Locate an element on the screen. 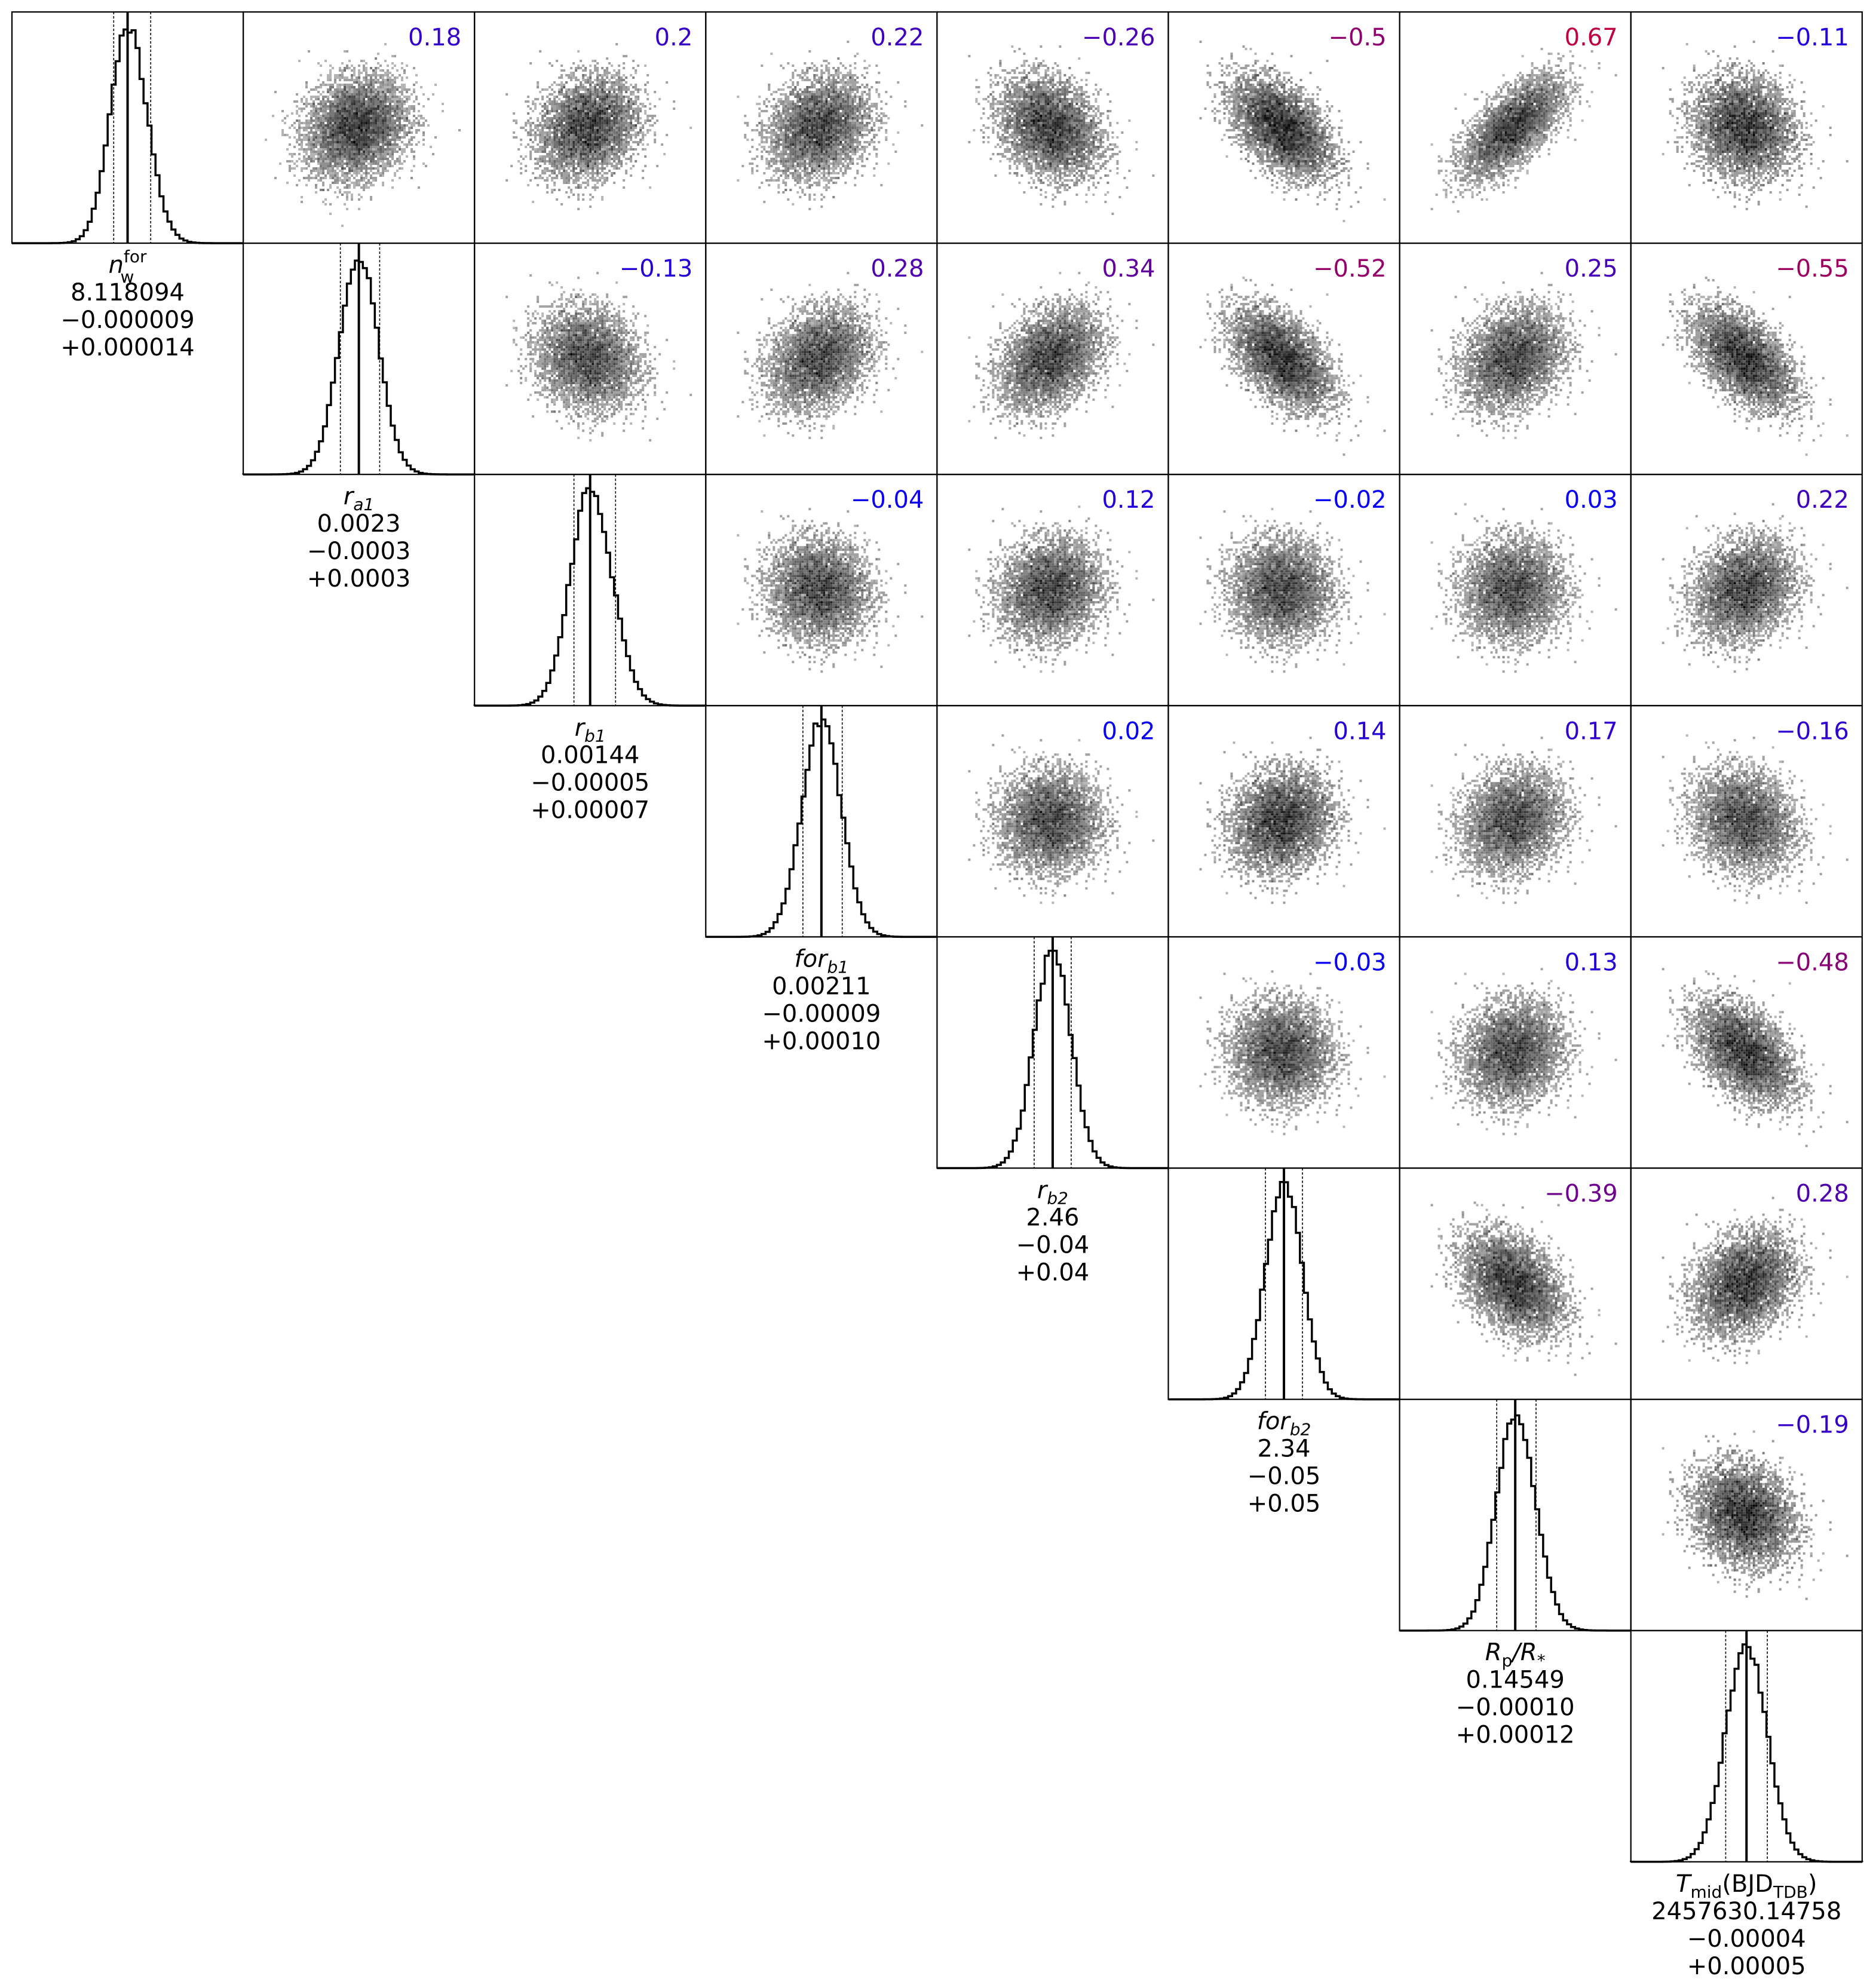 The height and width of the screenshot is (1979, 1876). parameter-value-3: 0.00211 is located at coordinates (821, 986).